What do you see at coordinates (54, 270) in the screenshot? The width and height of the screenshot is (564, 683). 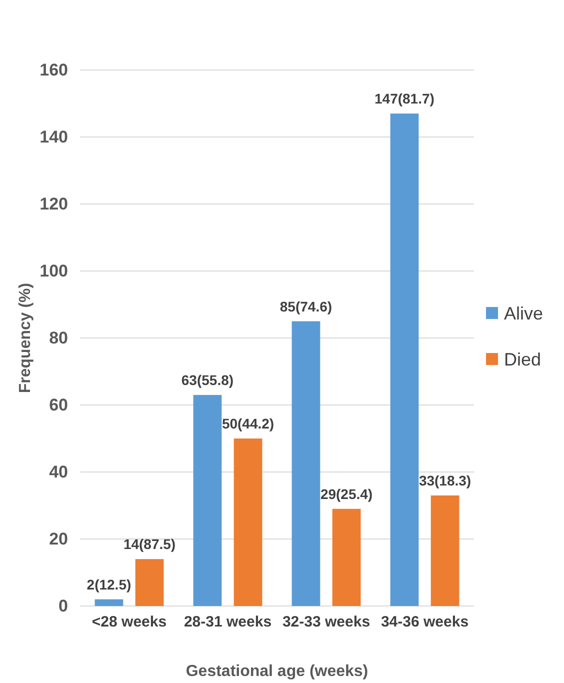 I see `y-tick-label: 100` at bounding box center [54, 270].